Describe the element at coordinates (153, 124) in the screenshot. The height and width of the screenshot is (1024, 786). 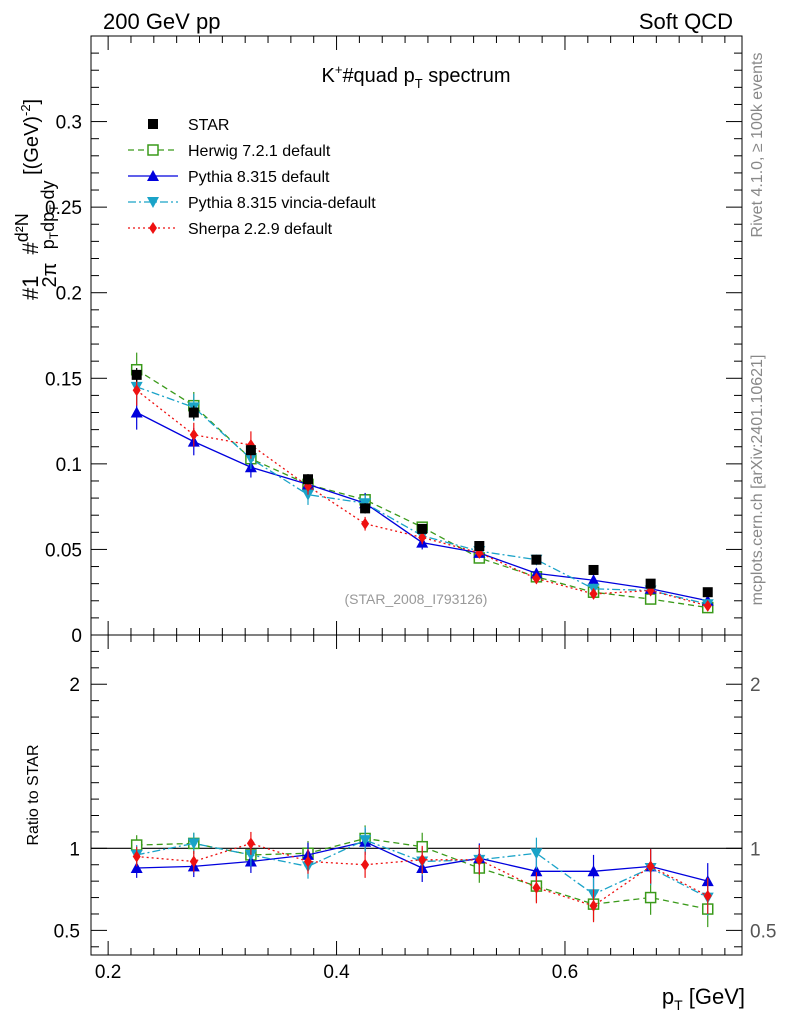
I see `legend-marker-star` at that location.